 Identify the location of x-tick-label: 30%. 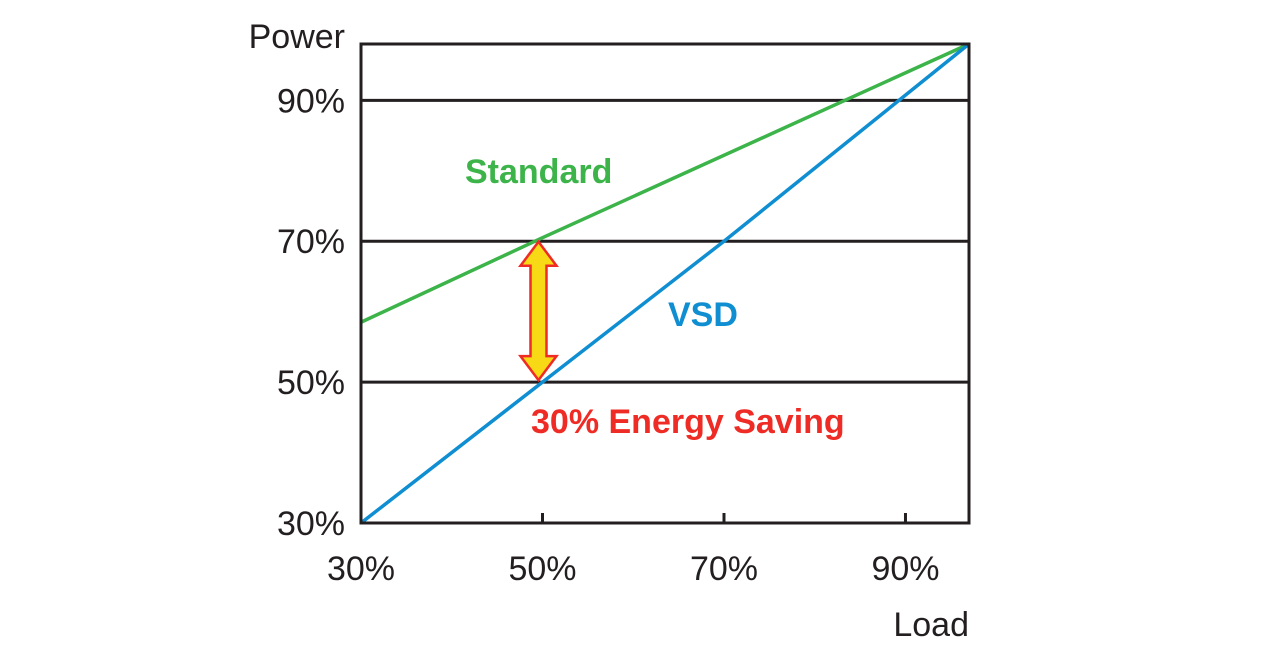
(361, 569).